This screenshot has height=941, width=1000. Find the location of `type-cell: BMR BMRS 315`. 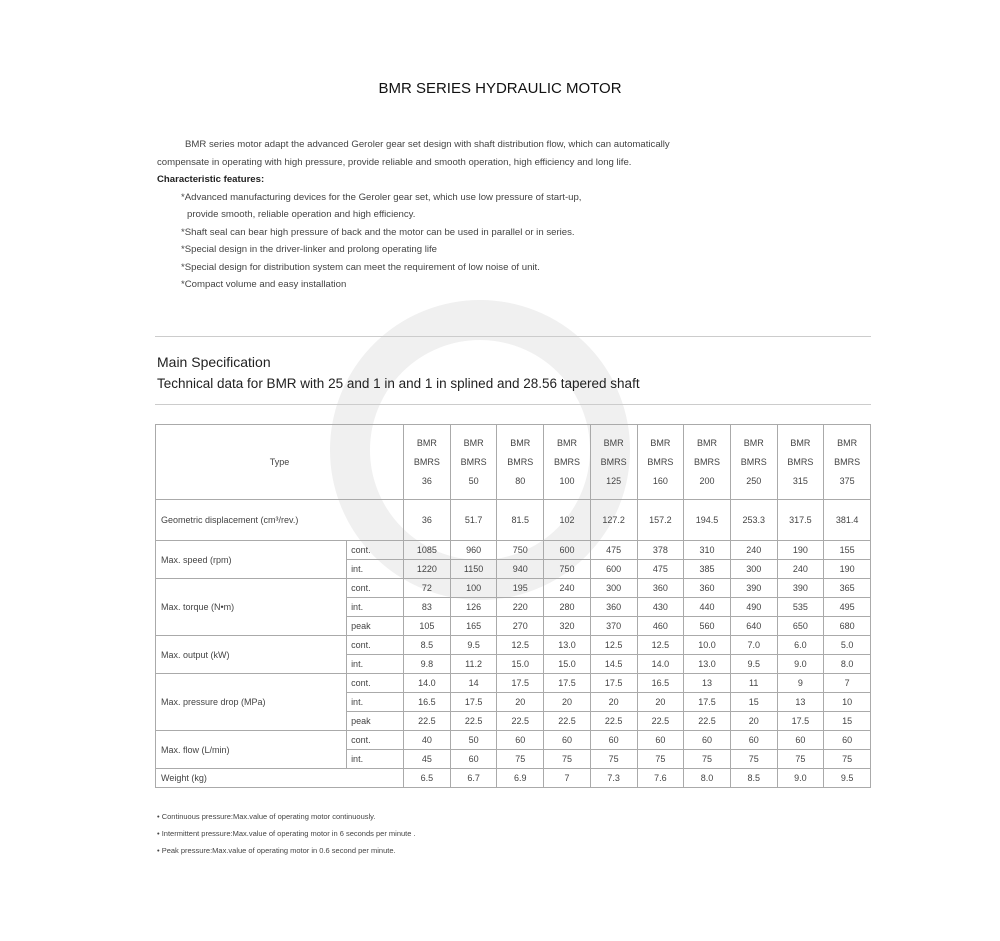

type-cell: BMR BMRS 315 is located at coordinates (800, 462).